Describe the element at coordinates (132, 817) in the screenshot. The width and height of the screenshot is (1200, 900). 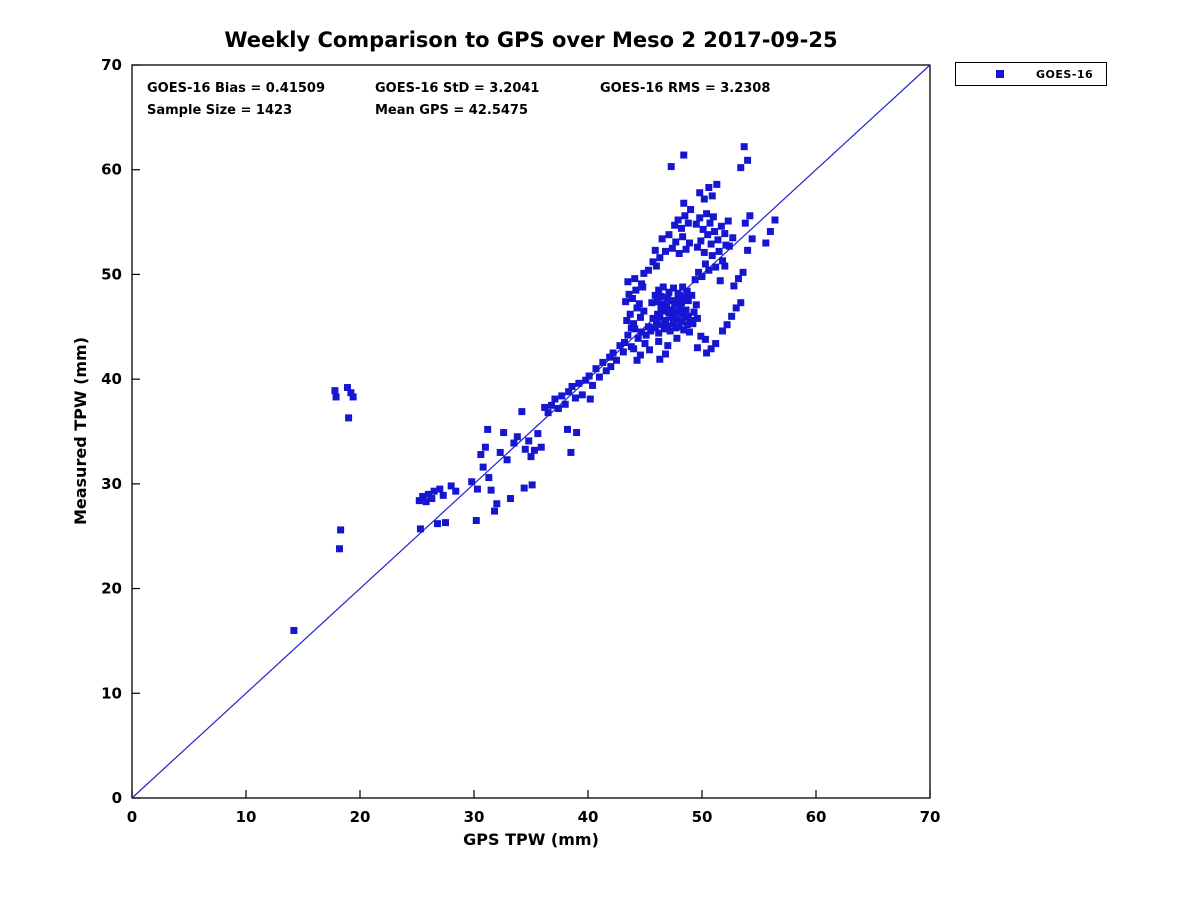
I see `x-tick-label: 0` at that location.